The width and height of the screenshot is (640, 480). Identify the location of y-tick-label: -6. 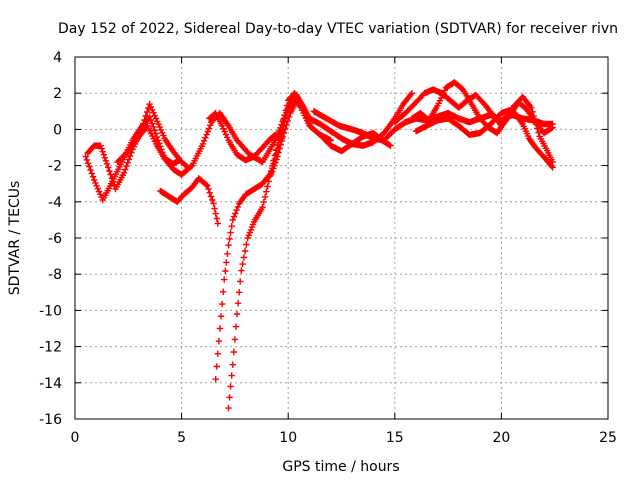
(55, 239).